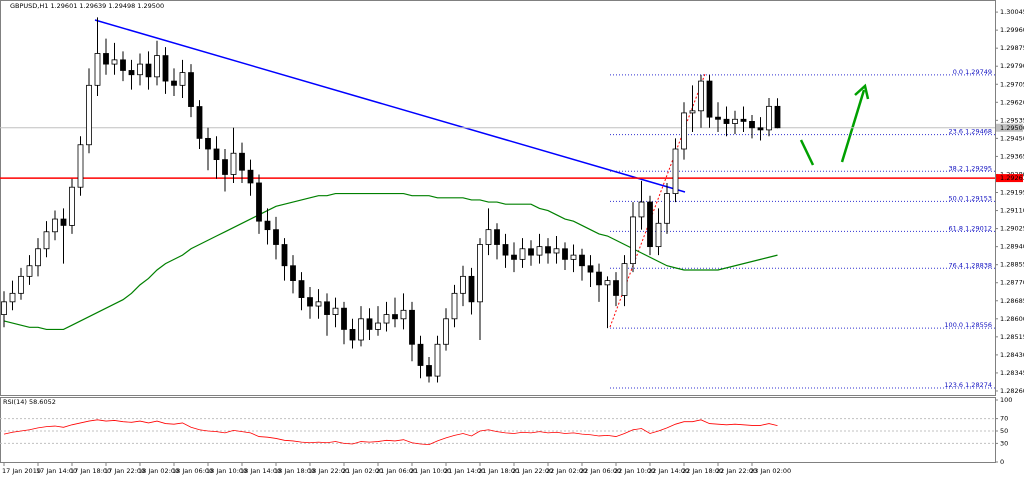  Describe the element at coordinates (1012, 319) in the screenshot. I see `y-tick-label: 1.28600` at that location.